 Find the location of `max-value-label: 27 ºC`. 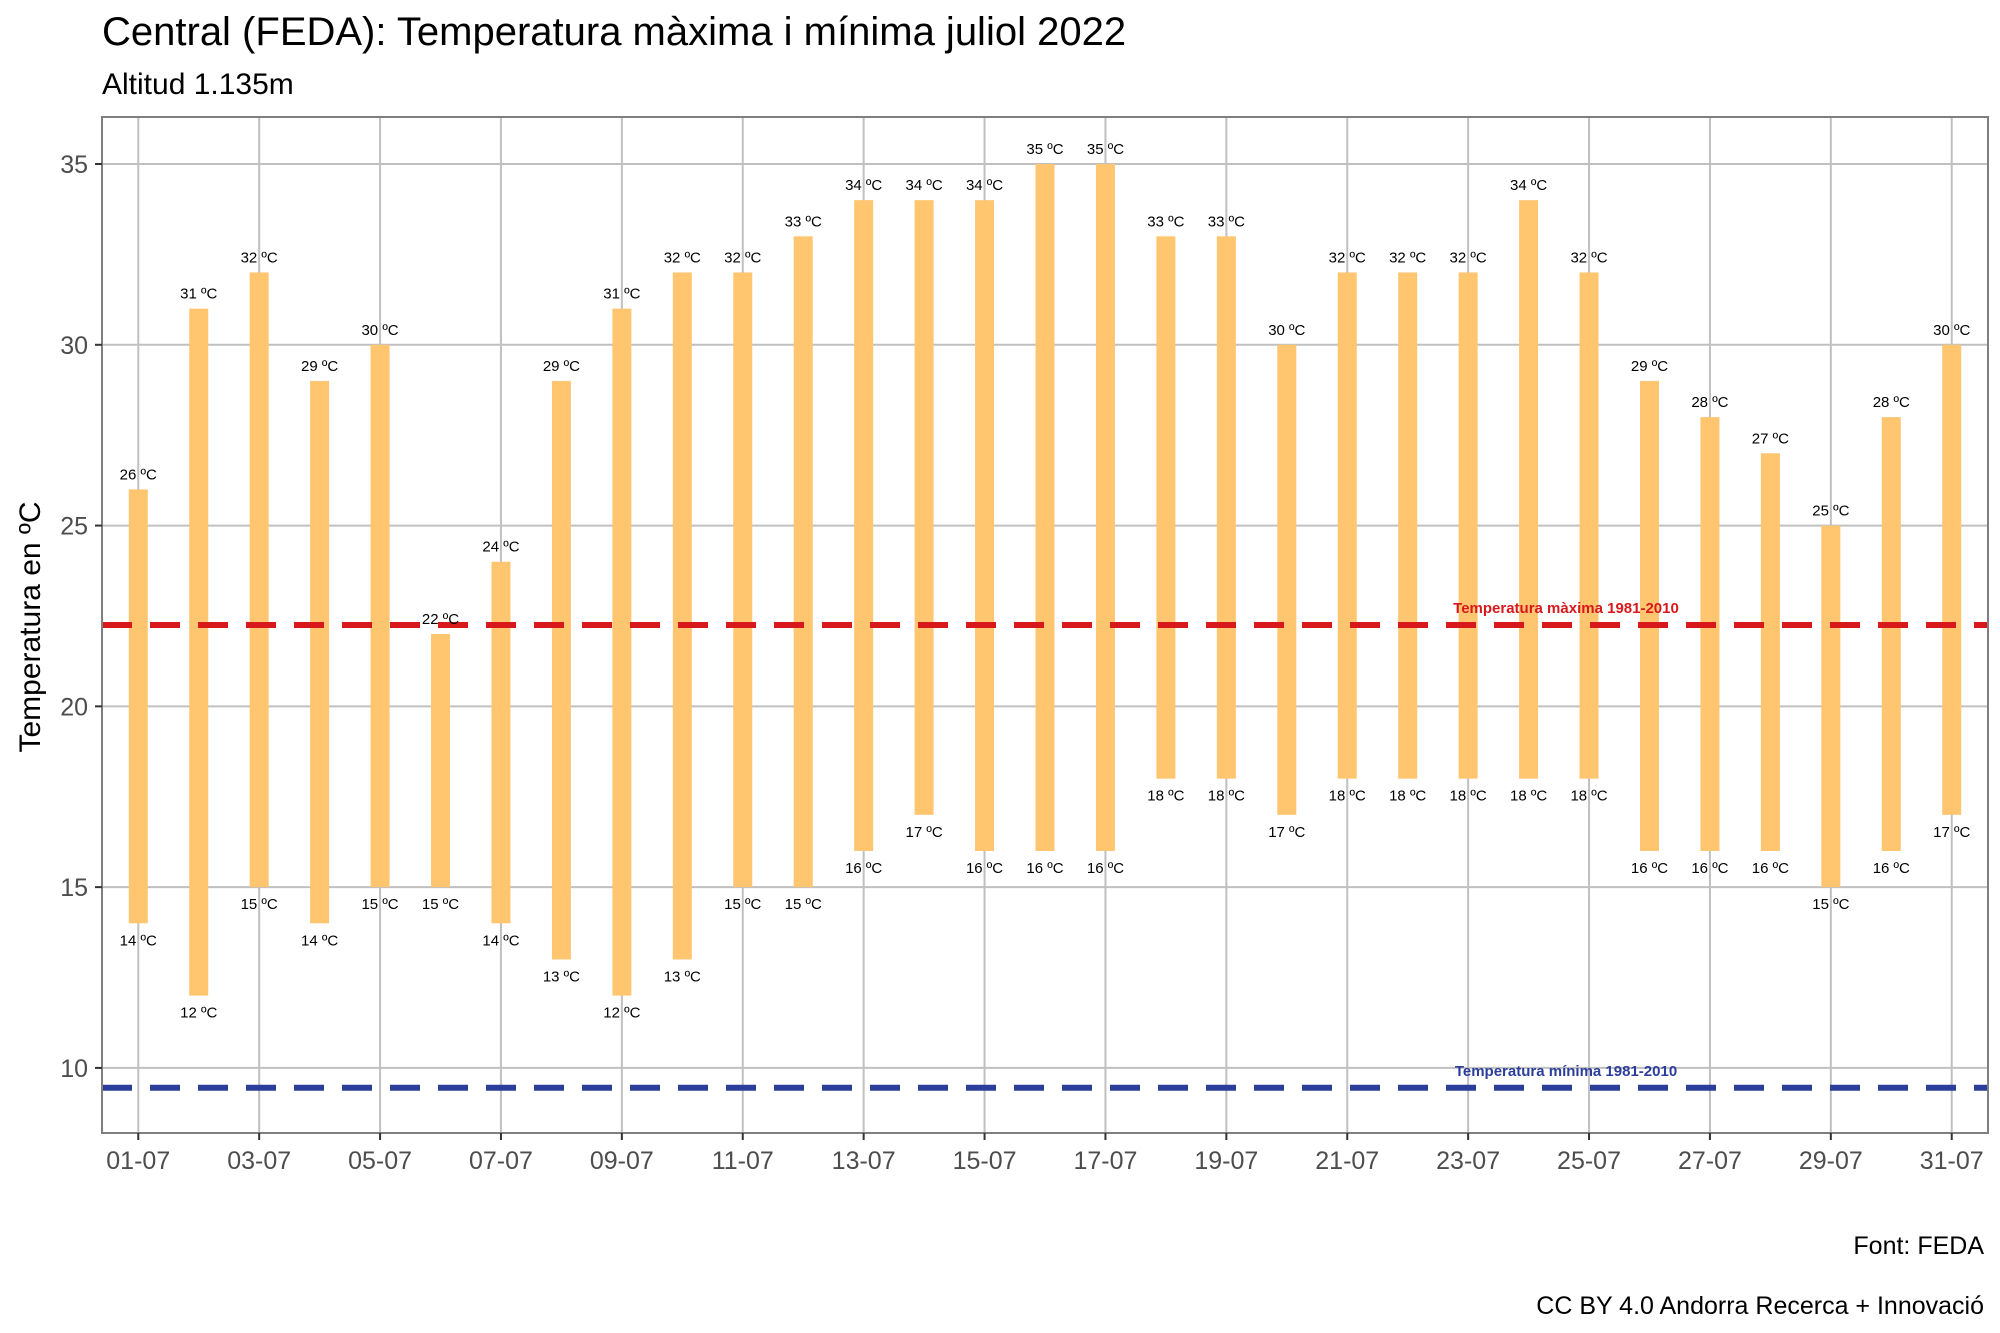

max-value-label: 27 ºC is located at coordinates (1770, 438).